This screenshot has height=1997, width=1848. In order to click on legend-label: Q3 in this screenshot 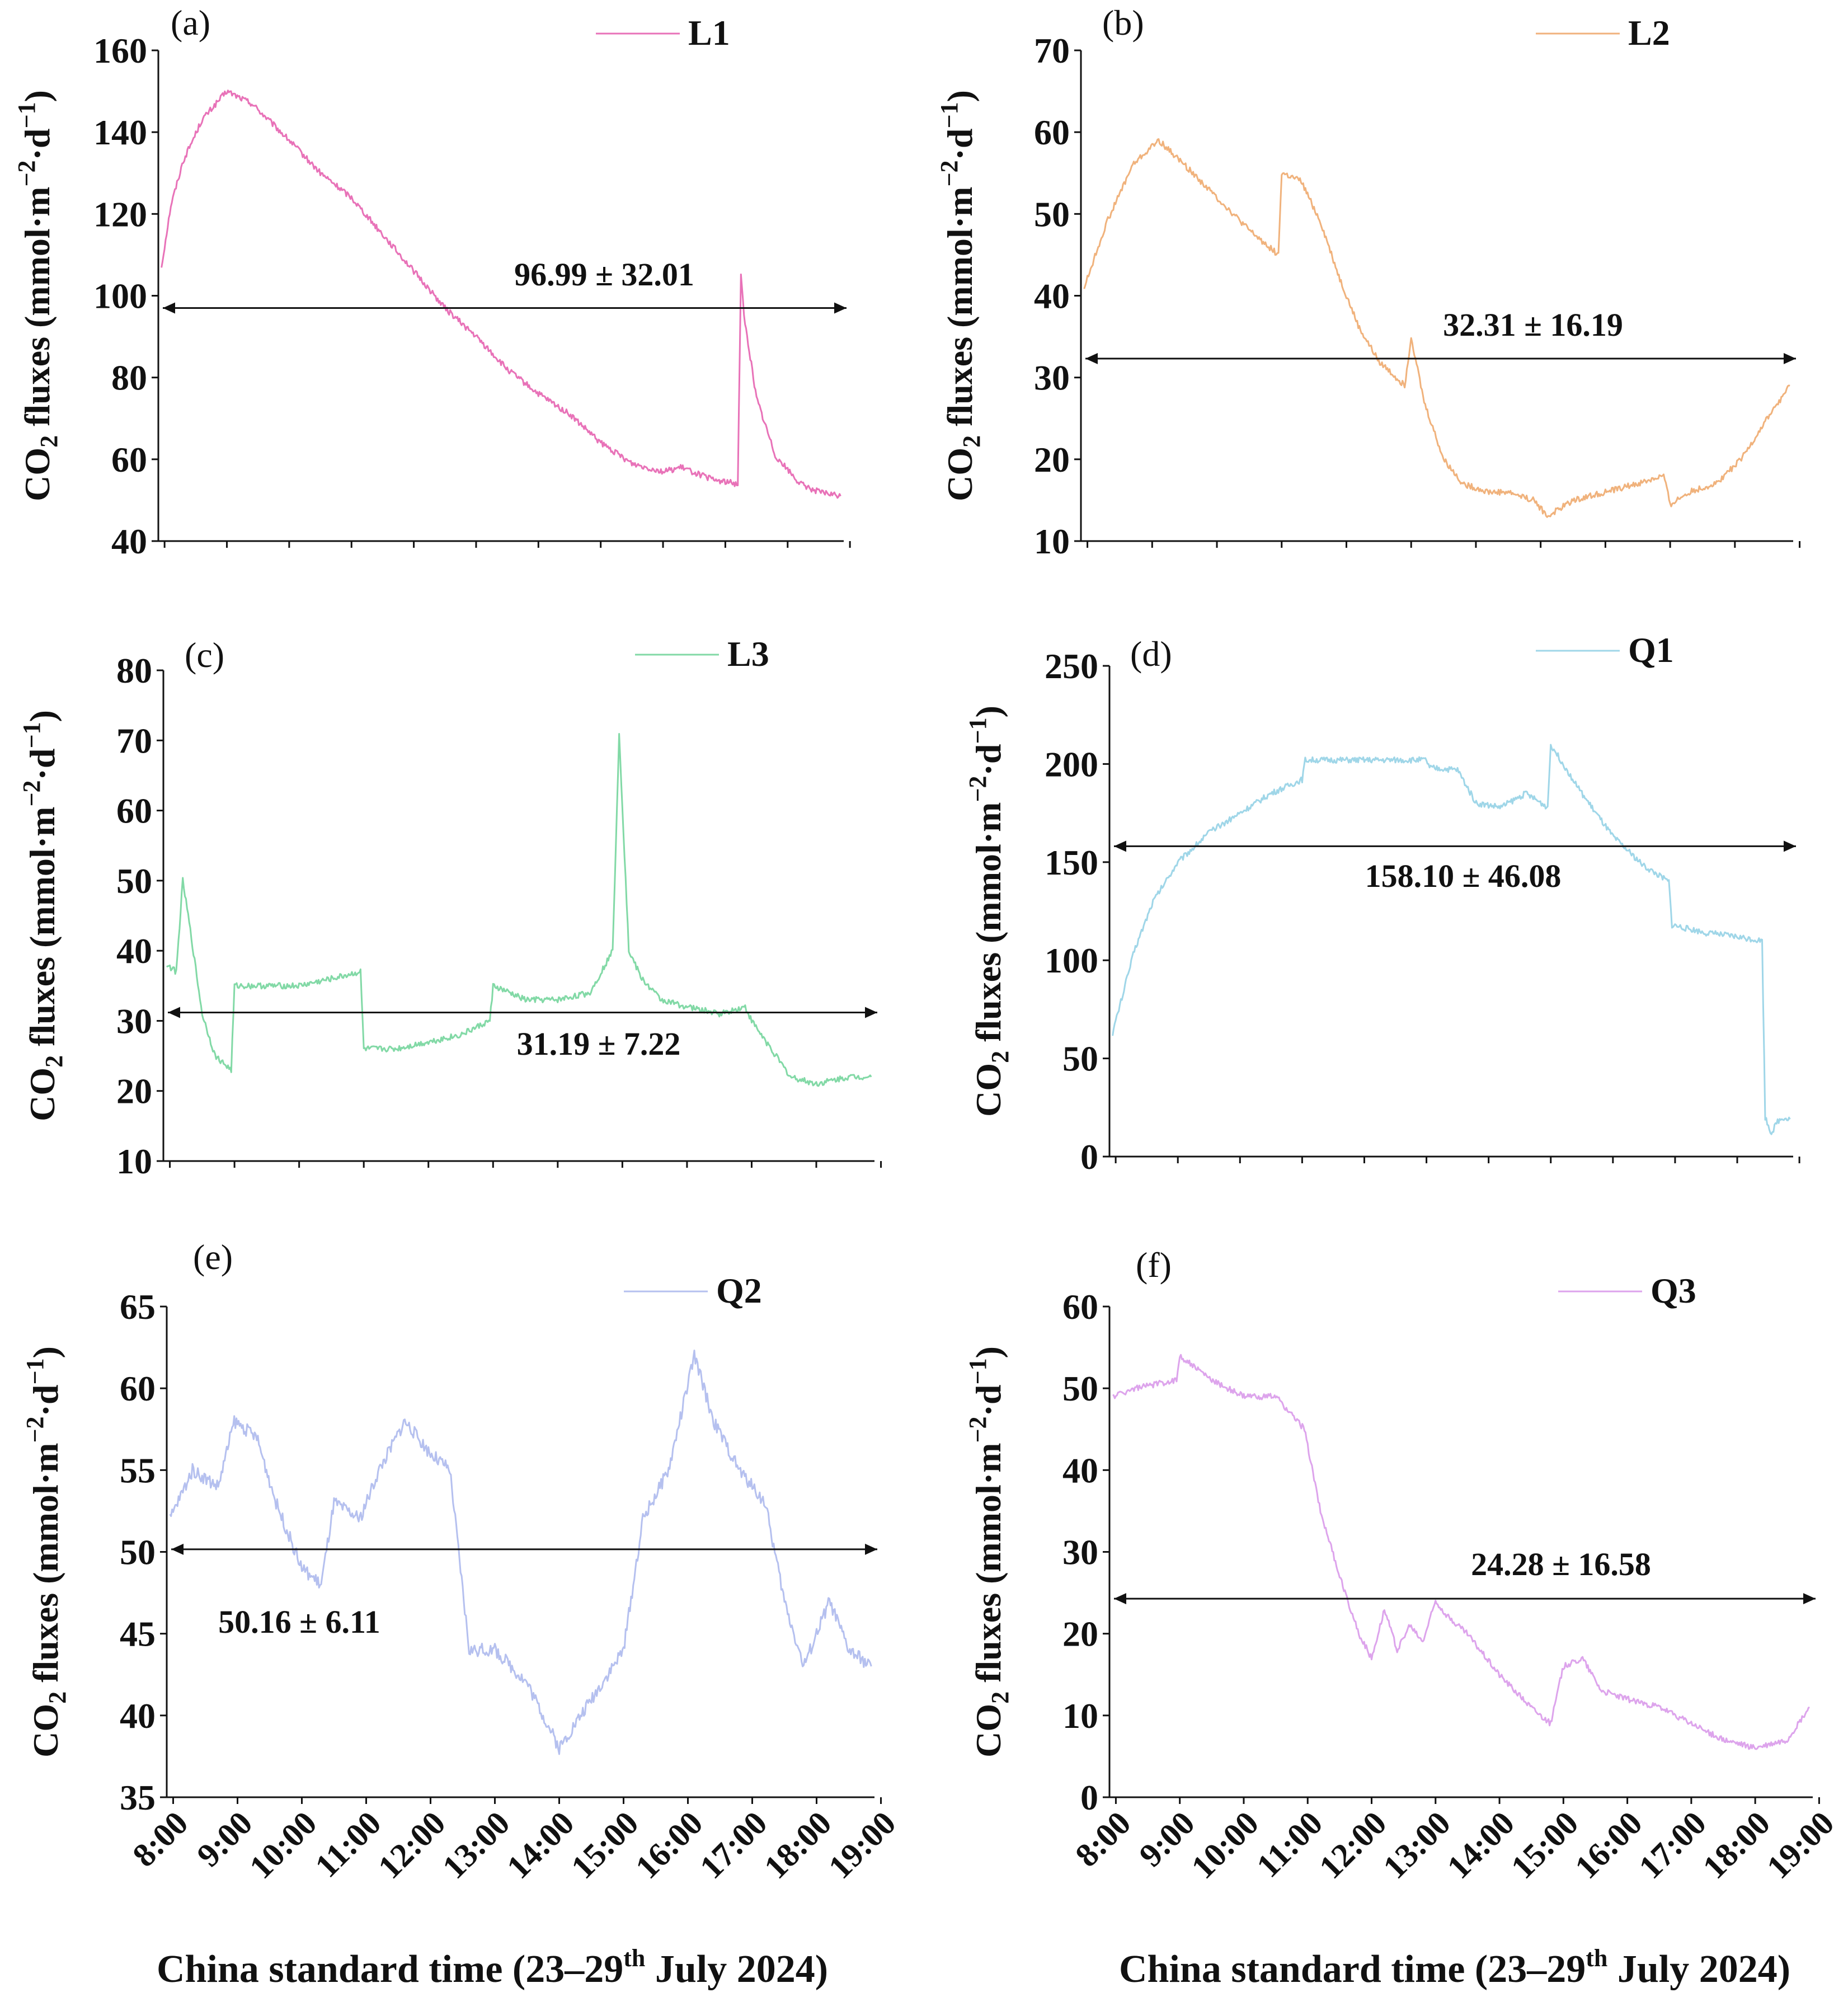, I will do `click(1673, 1290)`.